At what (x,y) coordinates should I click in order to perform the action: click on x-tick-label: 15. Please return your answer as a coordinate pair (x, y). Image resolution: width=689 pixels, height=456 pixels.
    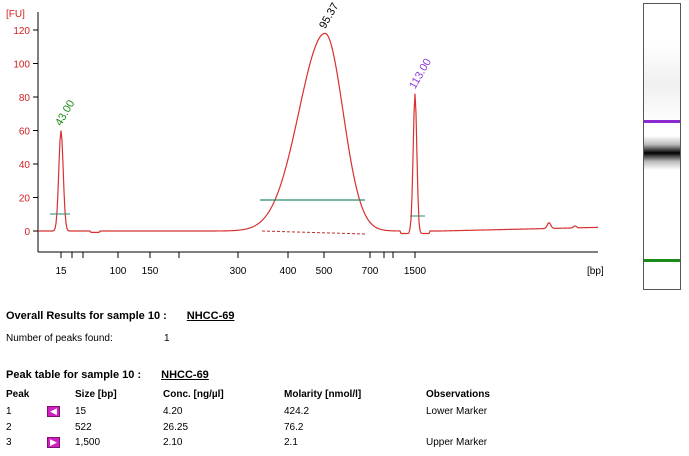
    Looking at the image, I should click on (61, 271).